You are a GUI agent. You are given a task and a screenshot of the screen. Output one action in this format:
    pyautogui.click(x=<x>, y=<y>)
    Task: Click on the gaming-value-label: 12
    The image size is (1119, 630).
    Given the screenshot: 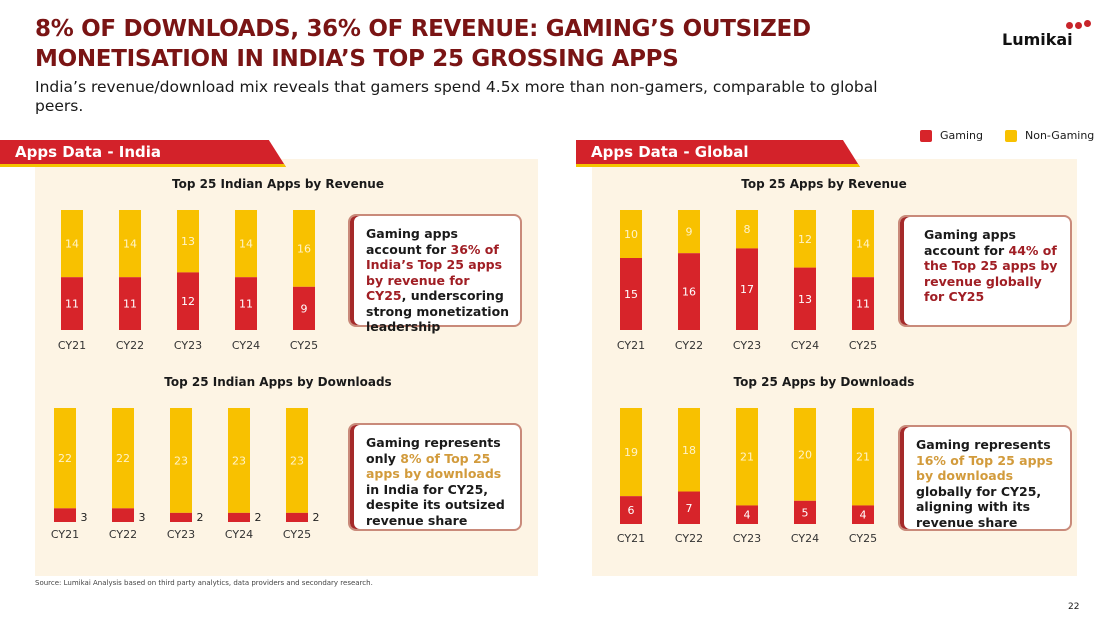 What is the action you would take?
    pyautogui.click(x=188, y=301)
    